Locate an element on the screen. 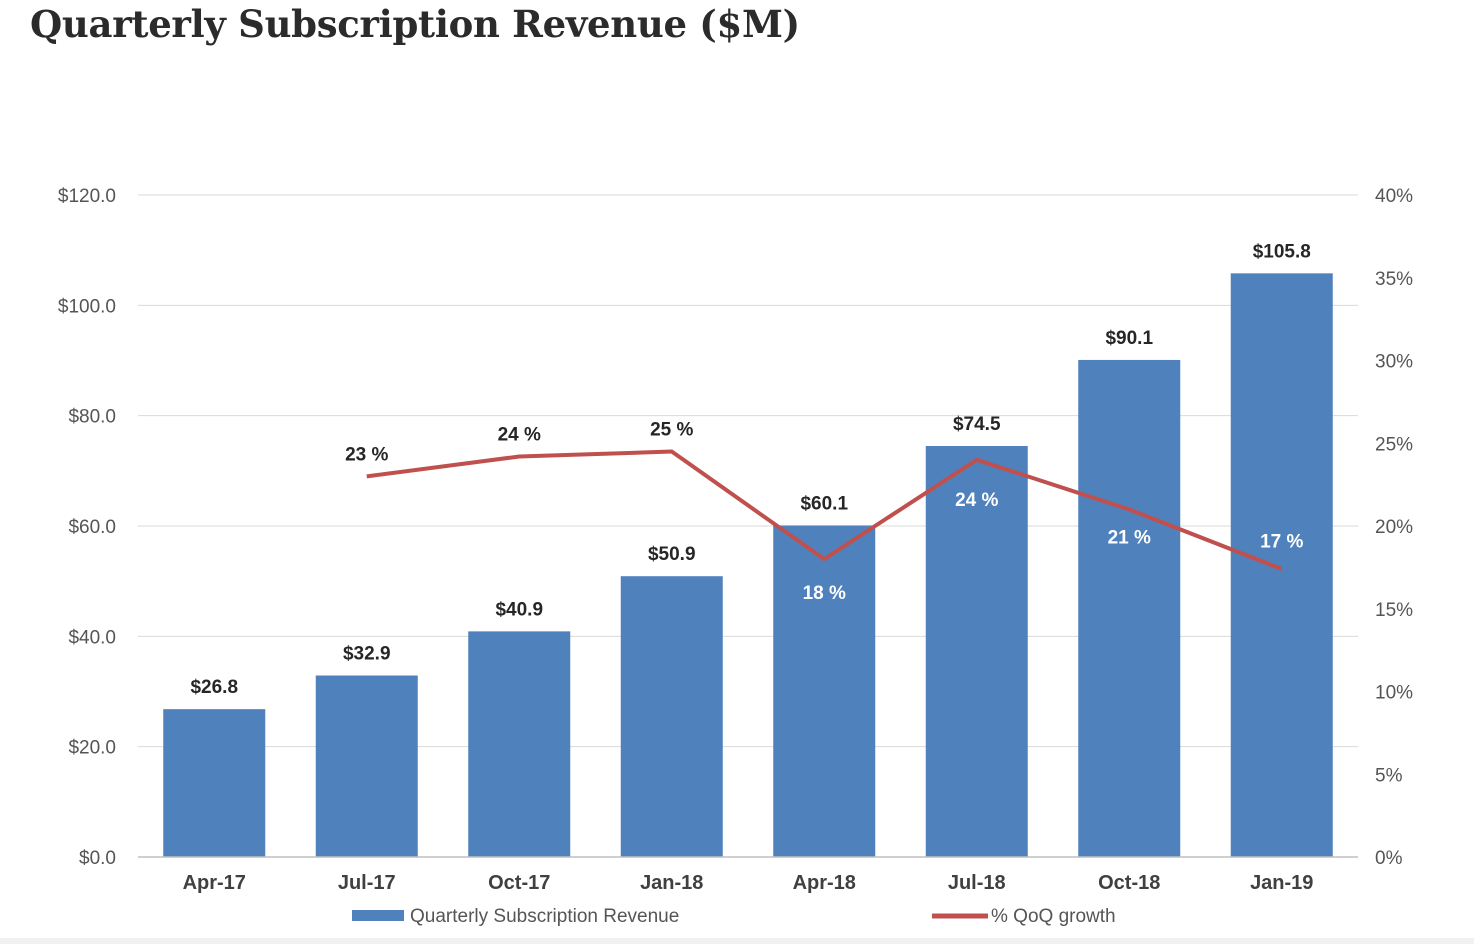  category-label: Apr-17 is located at coordinates (214, 883).